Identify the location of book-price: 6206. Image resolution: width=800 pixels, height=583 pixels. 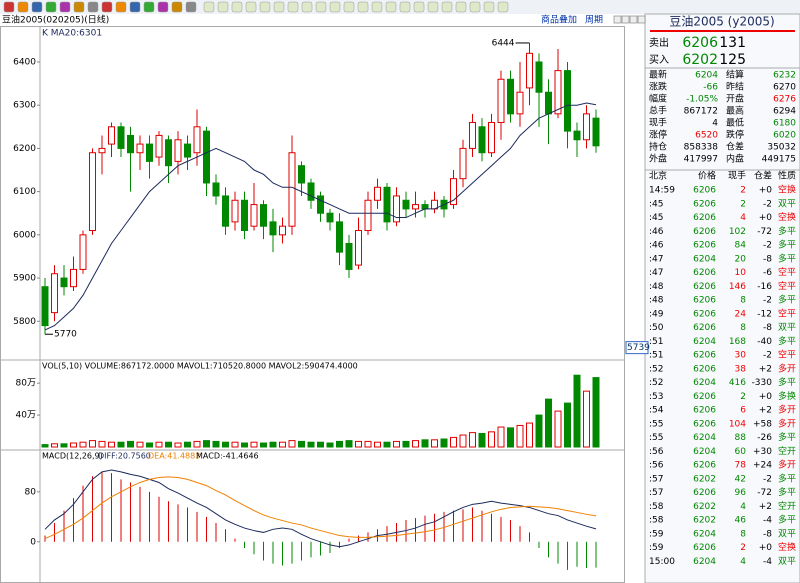
(700, 43).